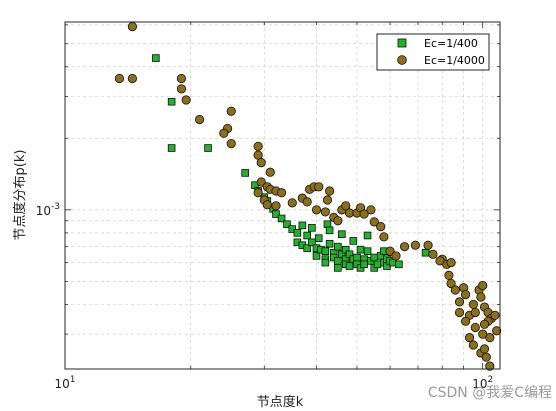  Describe the element at coordinates (482, 383) in the screenshot. I see `x-tick-label: 10²` at that location.